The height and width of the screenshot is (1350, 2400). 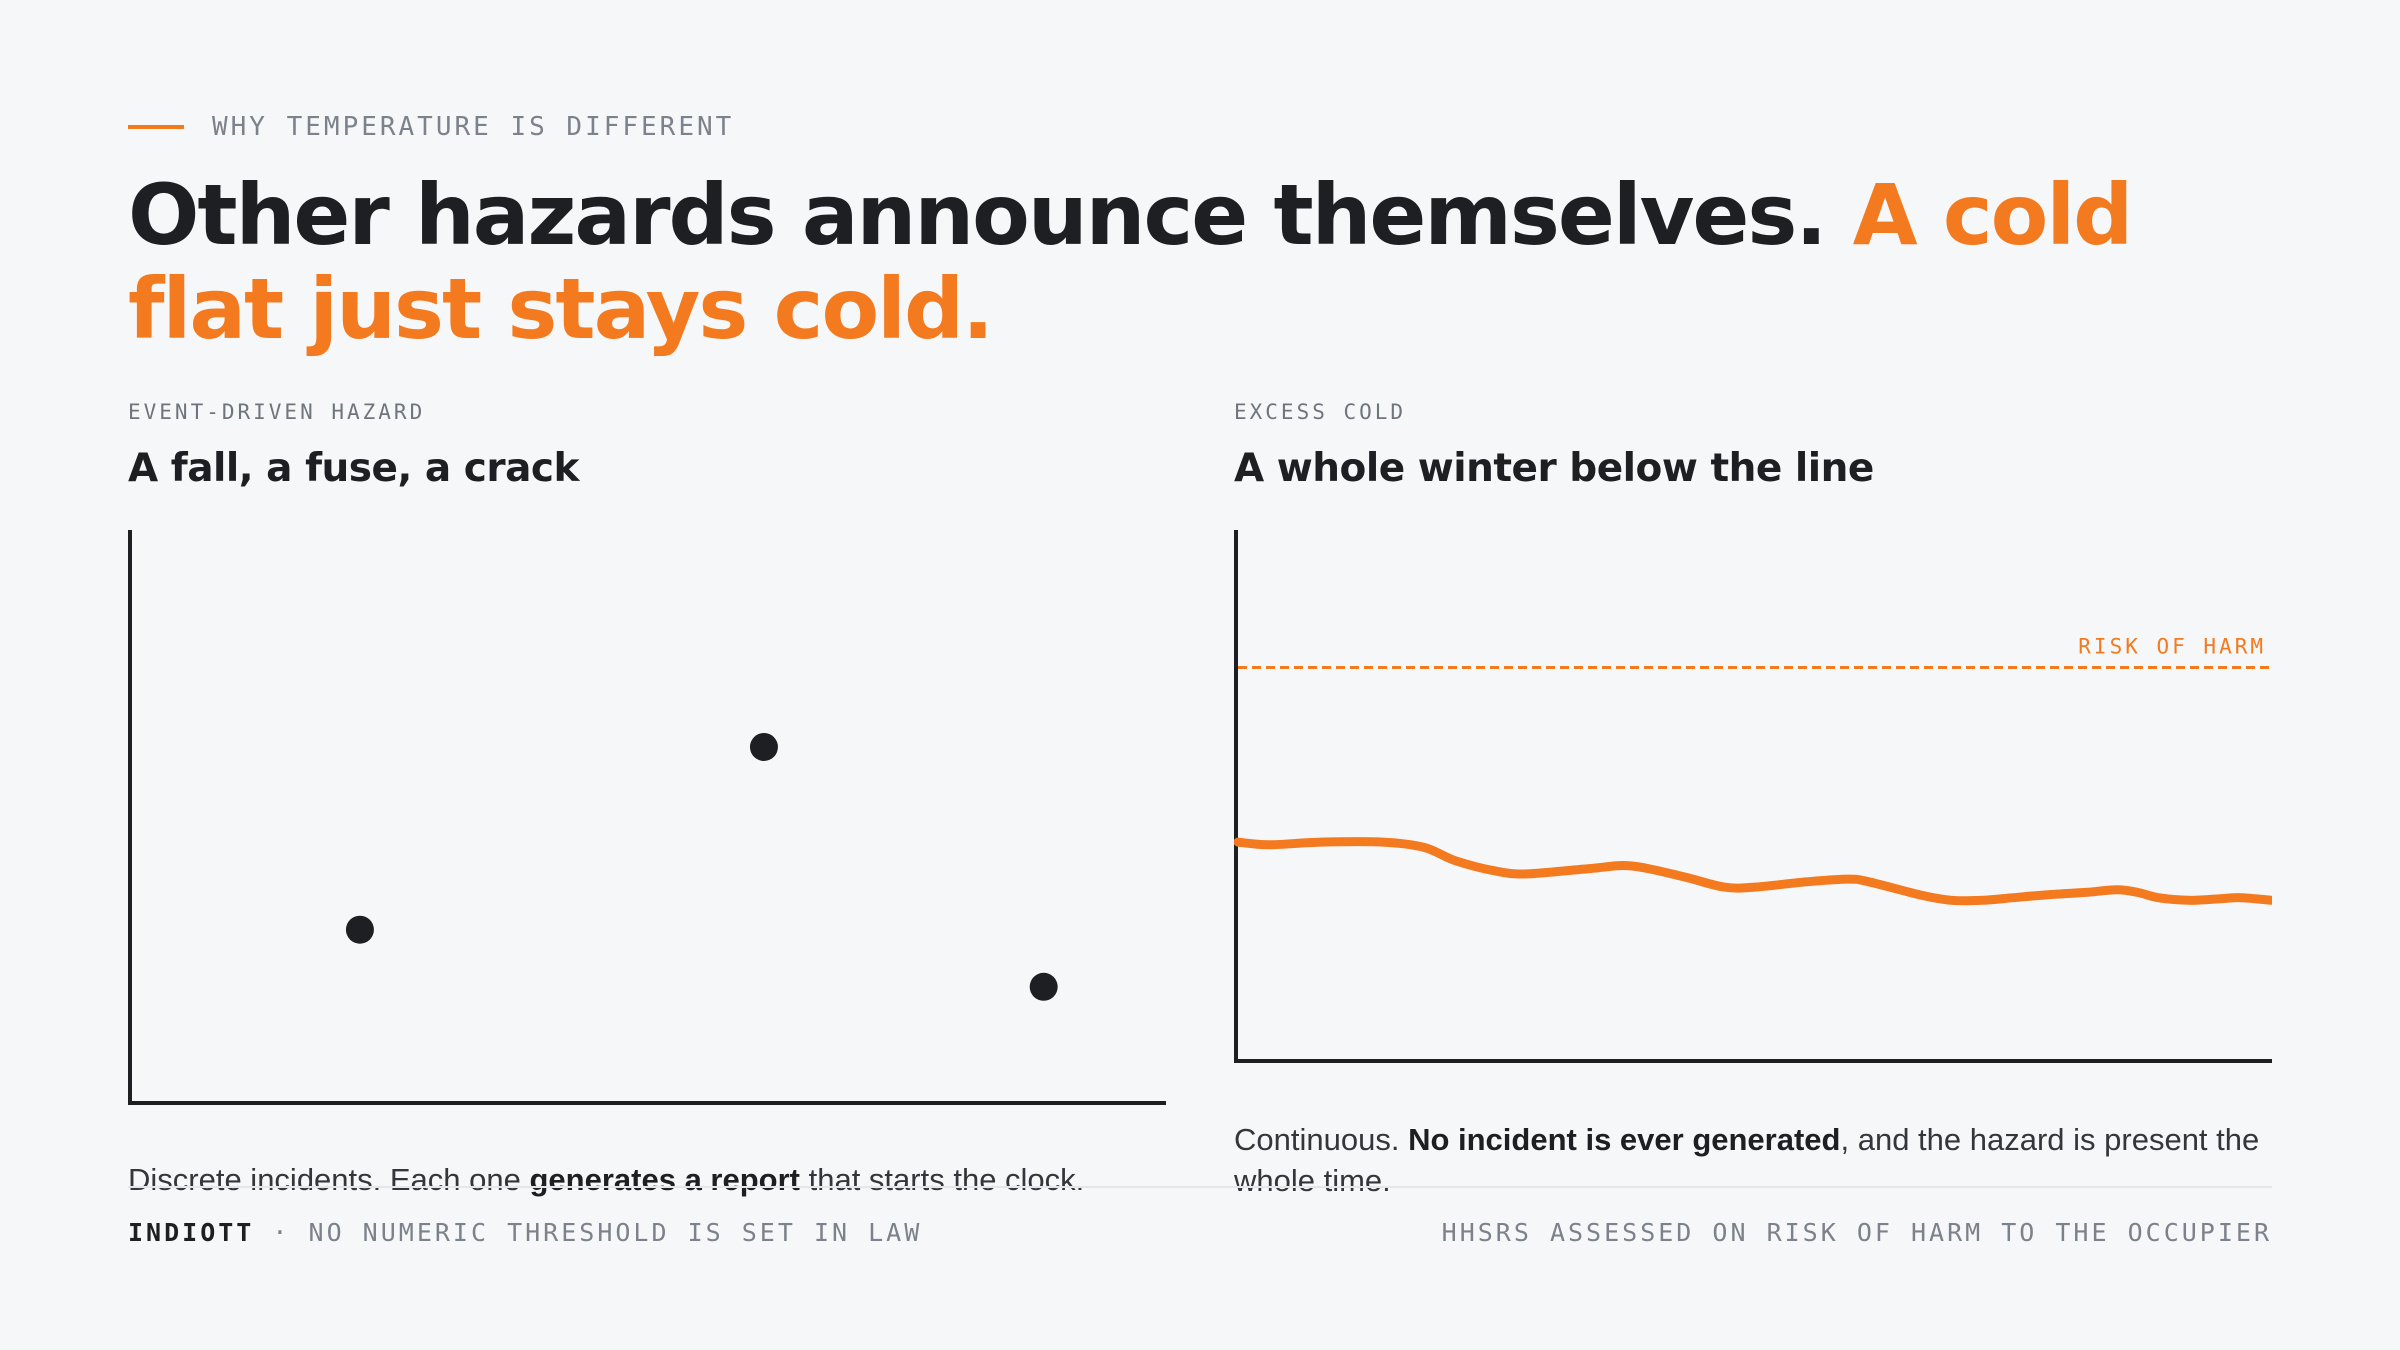 I want to click on caption-pre: Continuous., so click(x=1321, y=1139).